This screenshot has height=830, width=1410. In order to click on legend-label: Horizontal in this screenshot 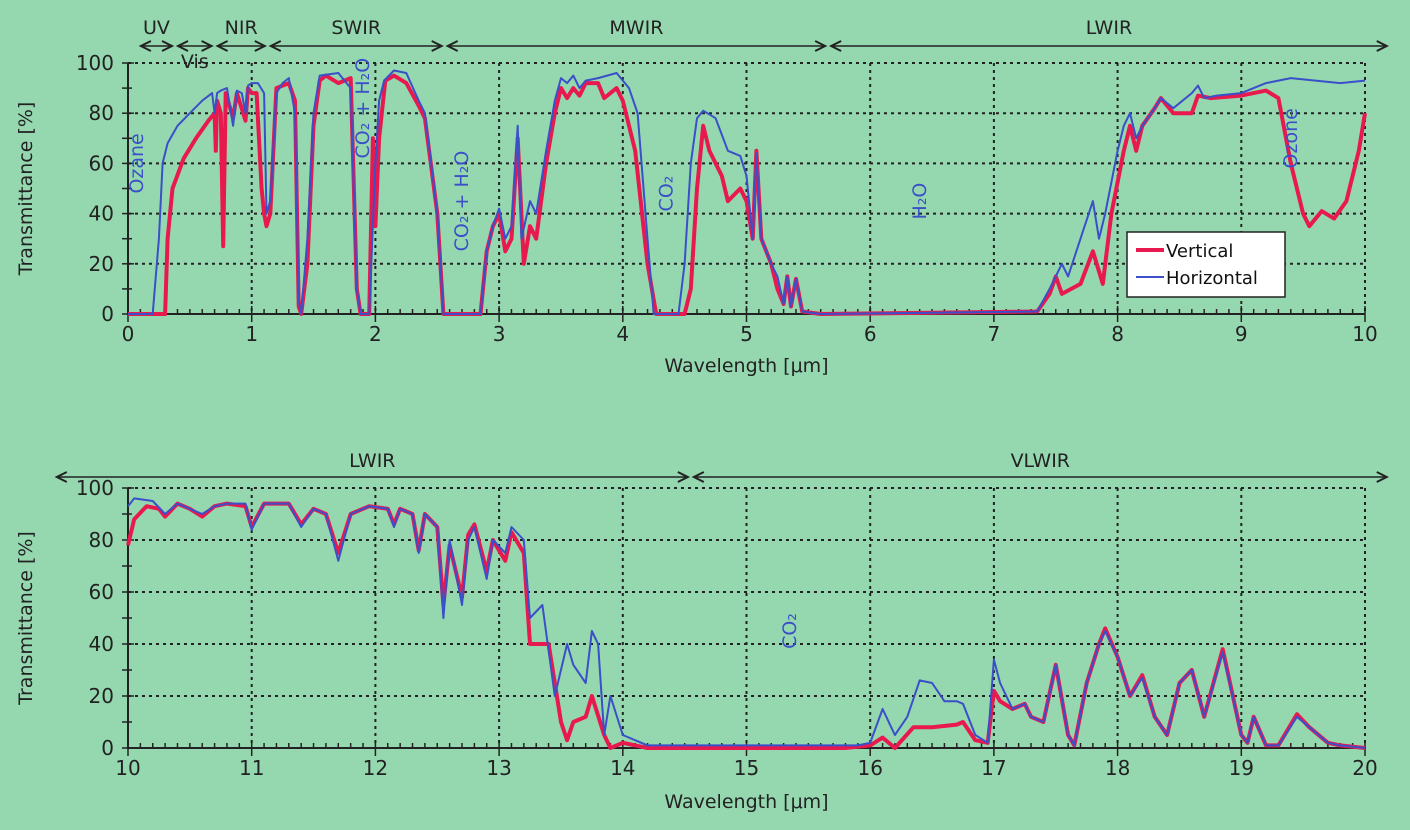, I will do `click(1212, 278)`.